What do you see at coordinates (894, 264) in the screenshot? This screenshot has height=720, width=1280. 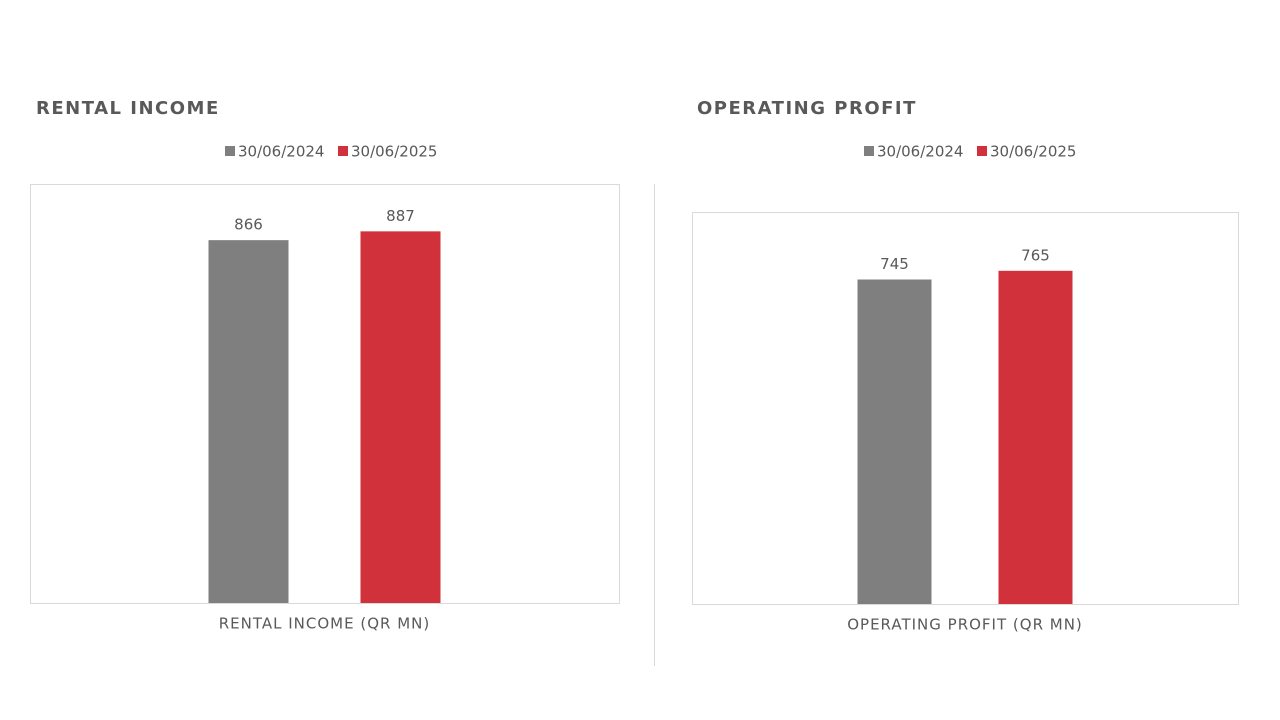 I see `data-label: 745` at bounding box center [894, 264].